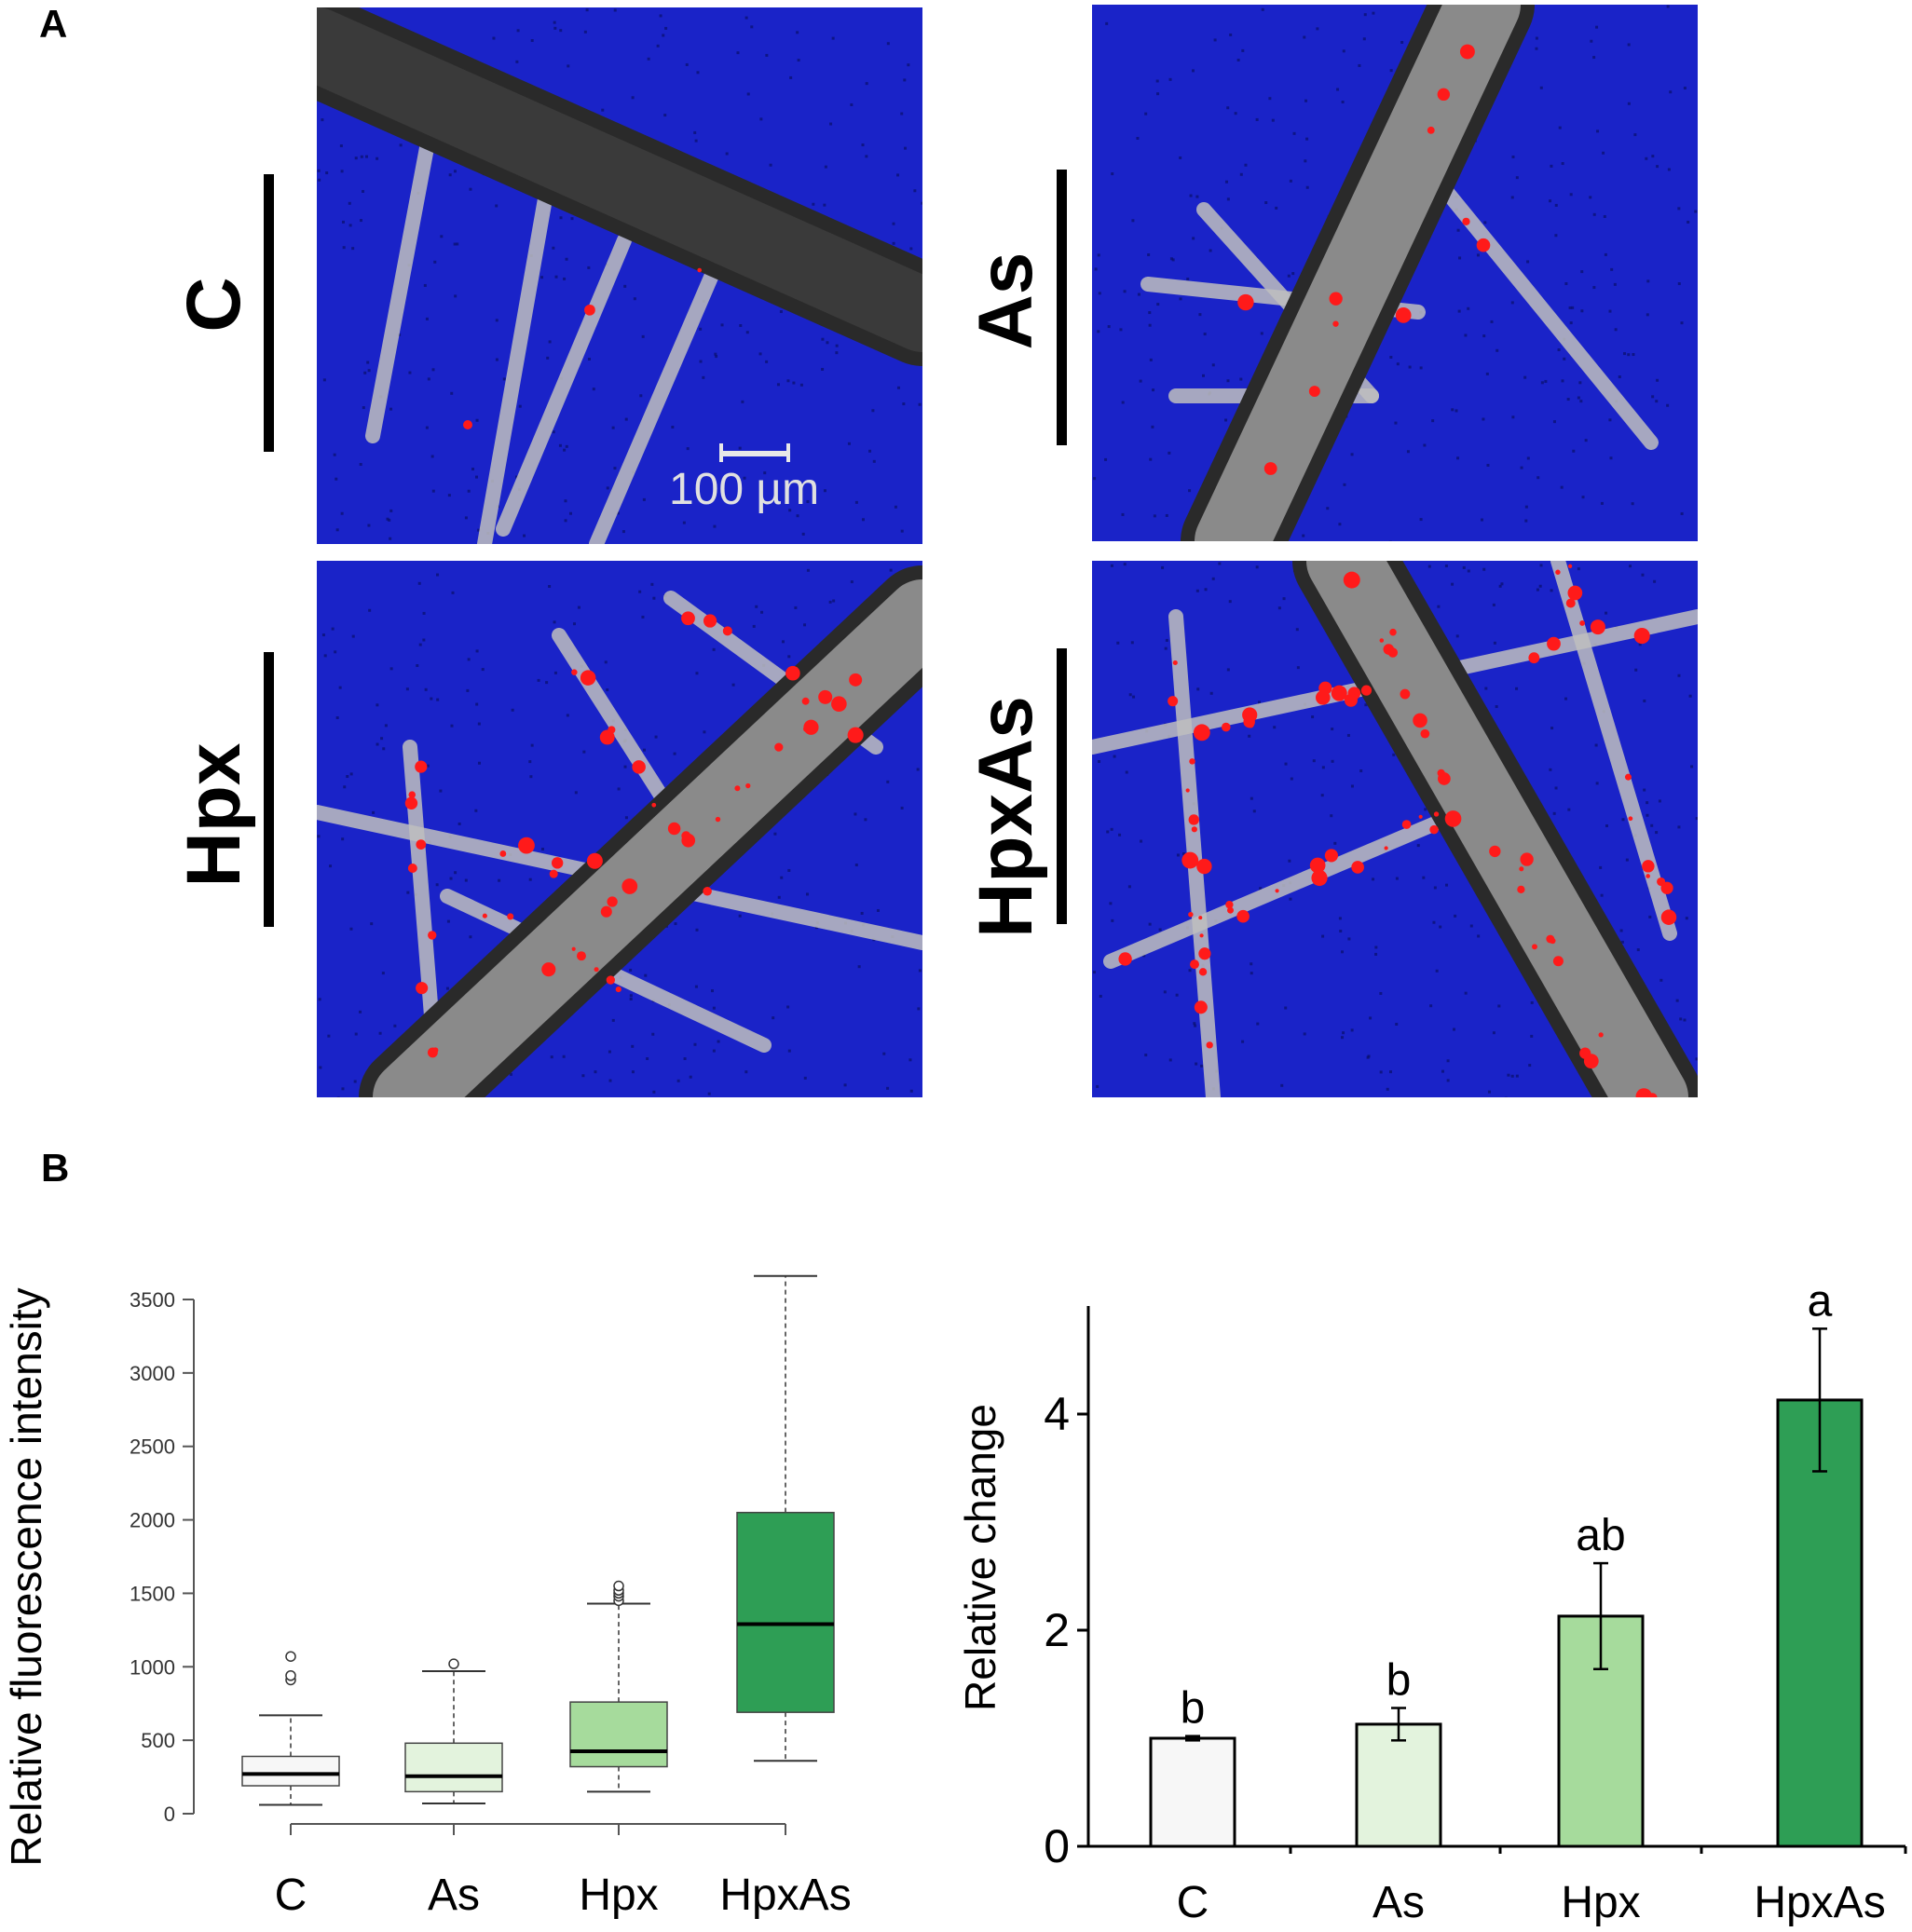  I want to click on label-bar-c, so click(269, 313).